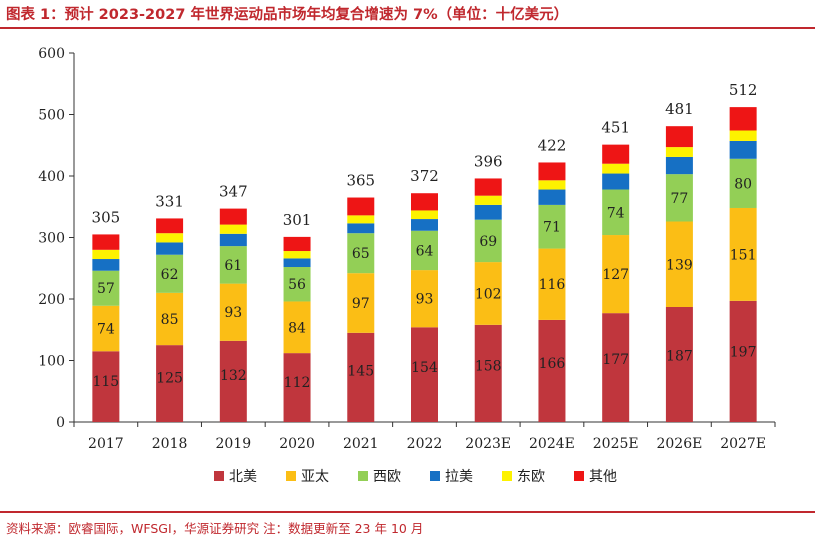  Describe the element at coordinates (603, 477) in the screenshot. I see `legend-label: 其他` at that location.